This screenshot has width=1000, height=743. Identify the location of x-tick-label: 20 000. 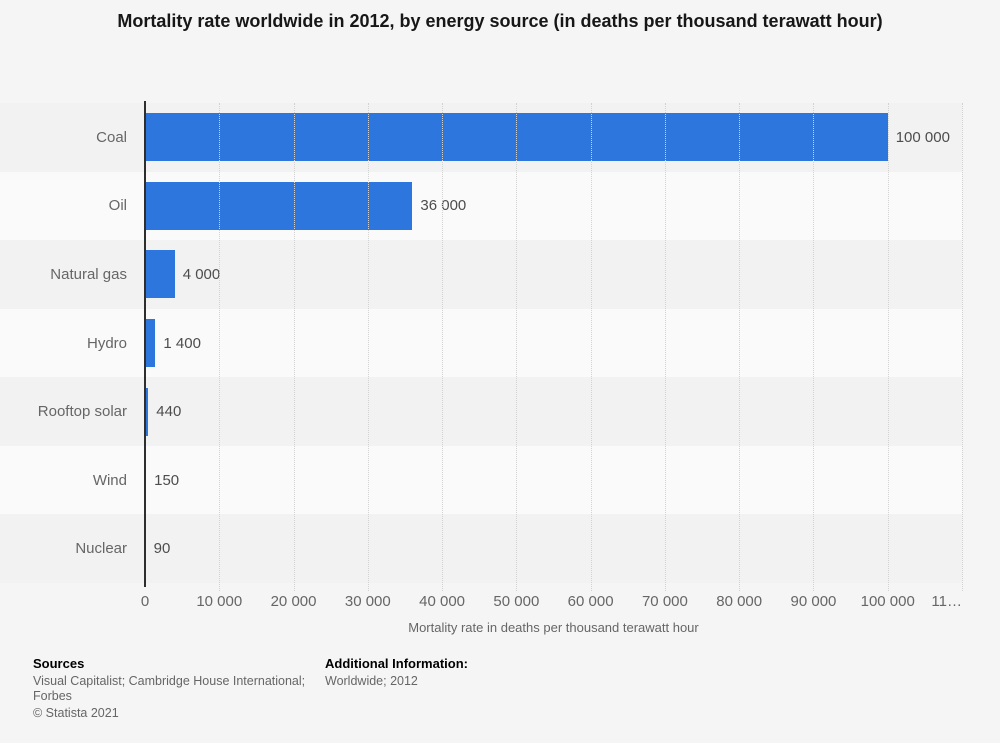
(293, 601).